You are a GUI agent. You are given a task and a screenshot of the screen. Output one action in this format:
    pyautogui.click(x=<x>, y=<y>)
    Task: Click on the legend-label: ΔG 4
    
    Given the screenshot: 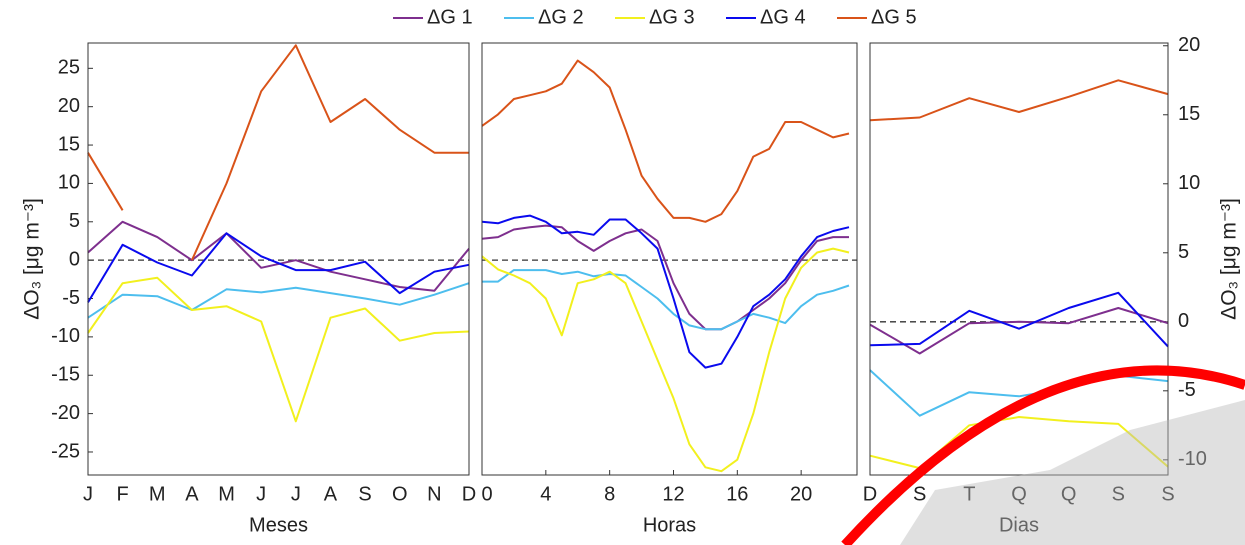 What is the action you would take?
    pyautogui.click(x=783, y=17)
    